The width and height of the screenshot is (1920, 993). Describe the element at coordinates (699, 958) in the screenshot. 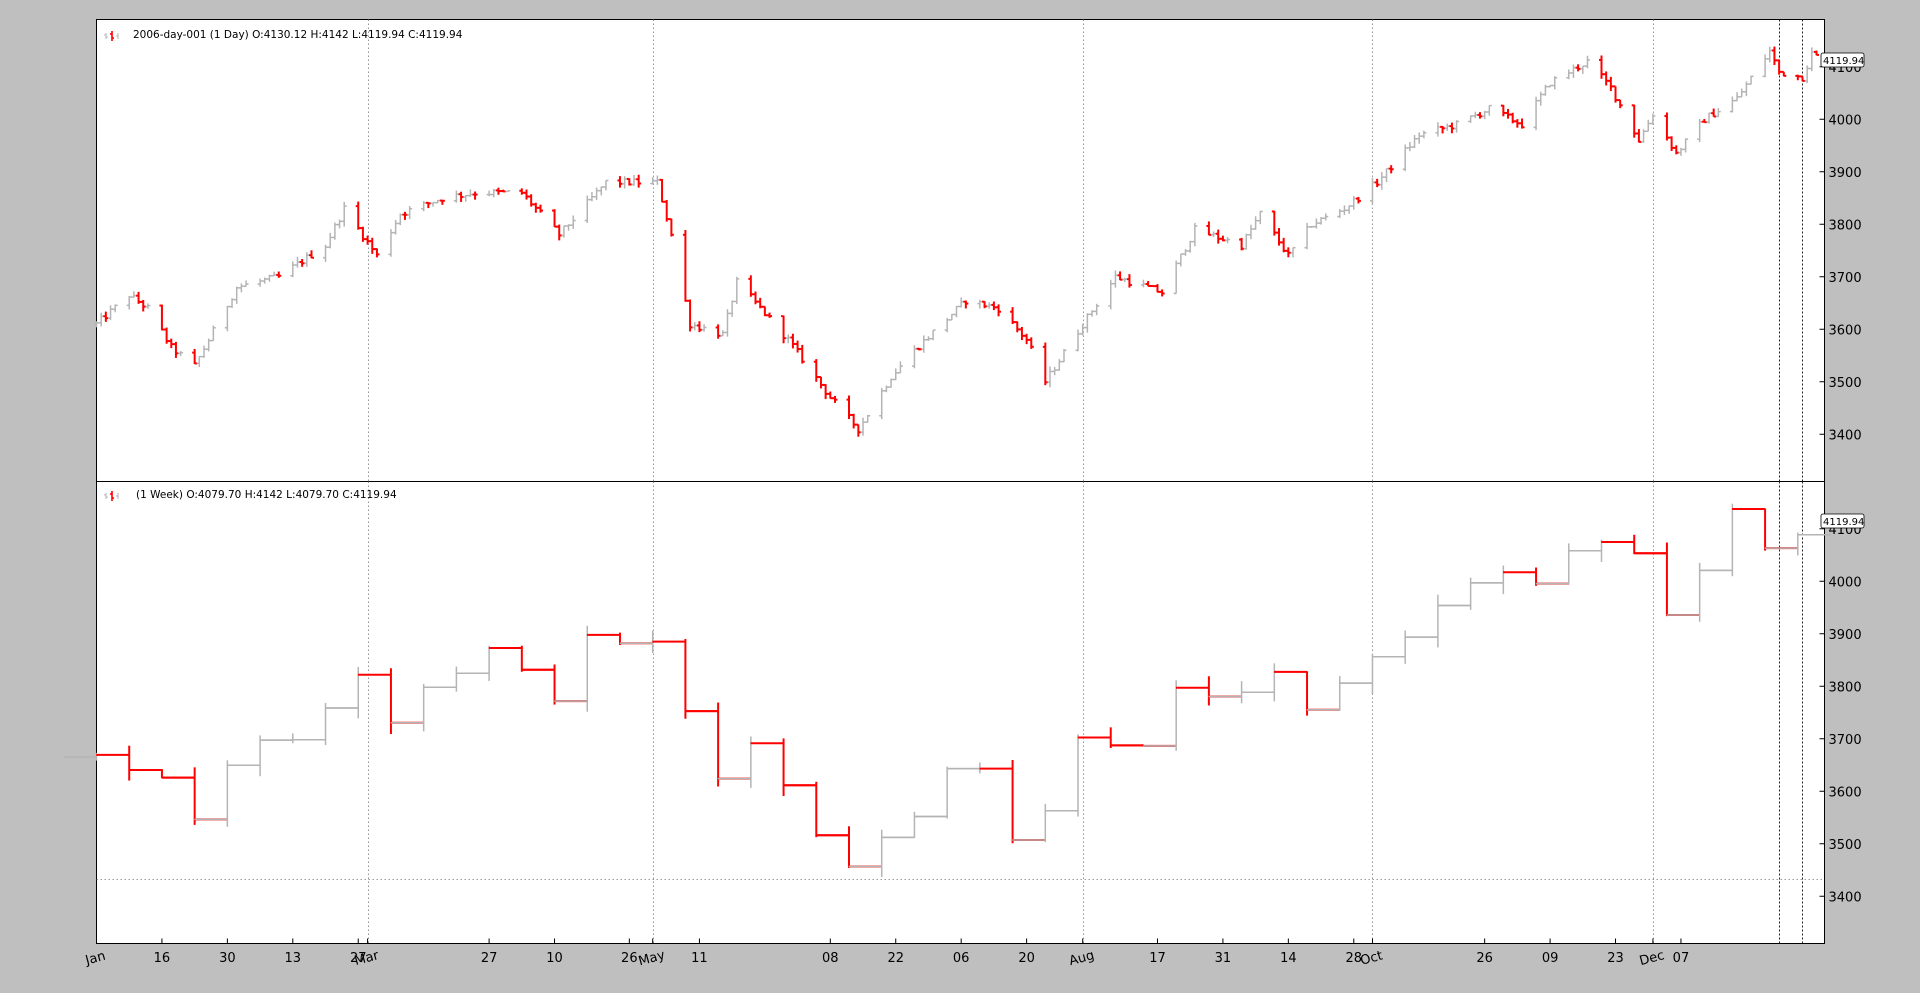

I see `x-tick-label: 11` at that location.